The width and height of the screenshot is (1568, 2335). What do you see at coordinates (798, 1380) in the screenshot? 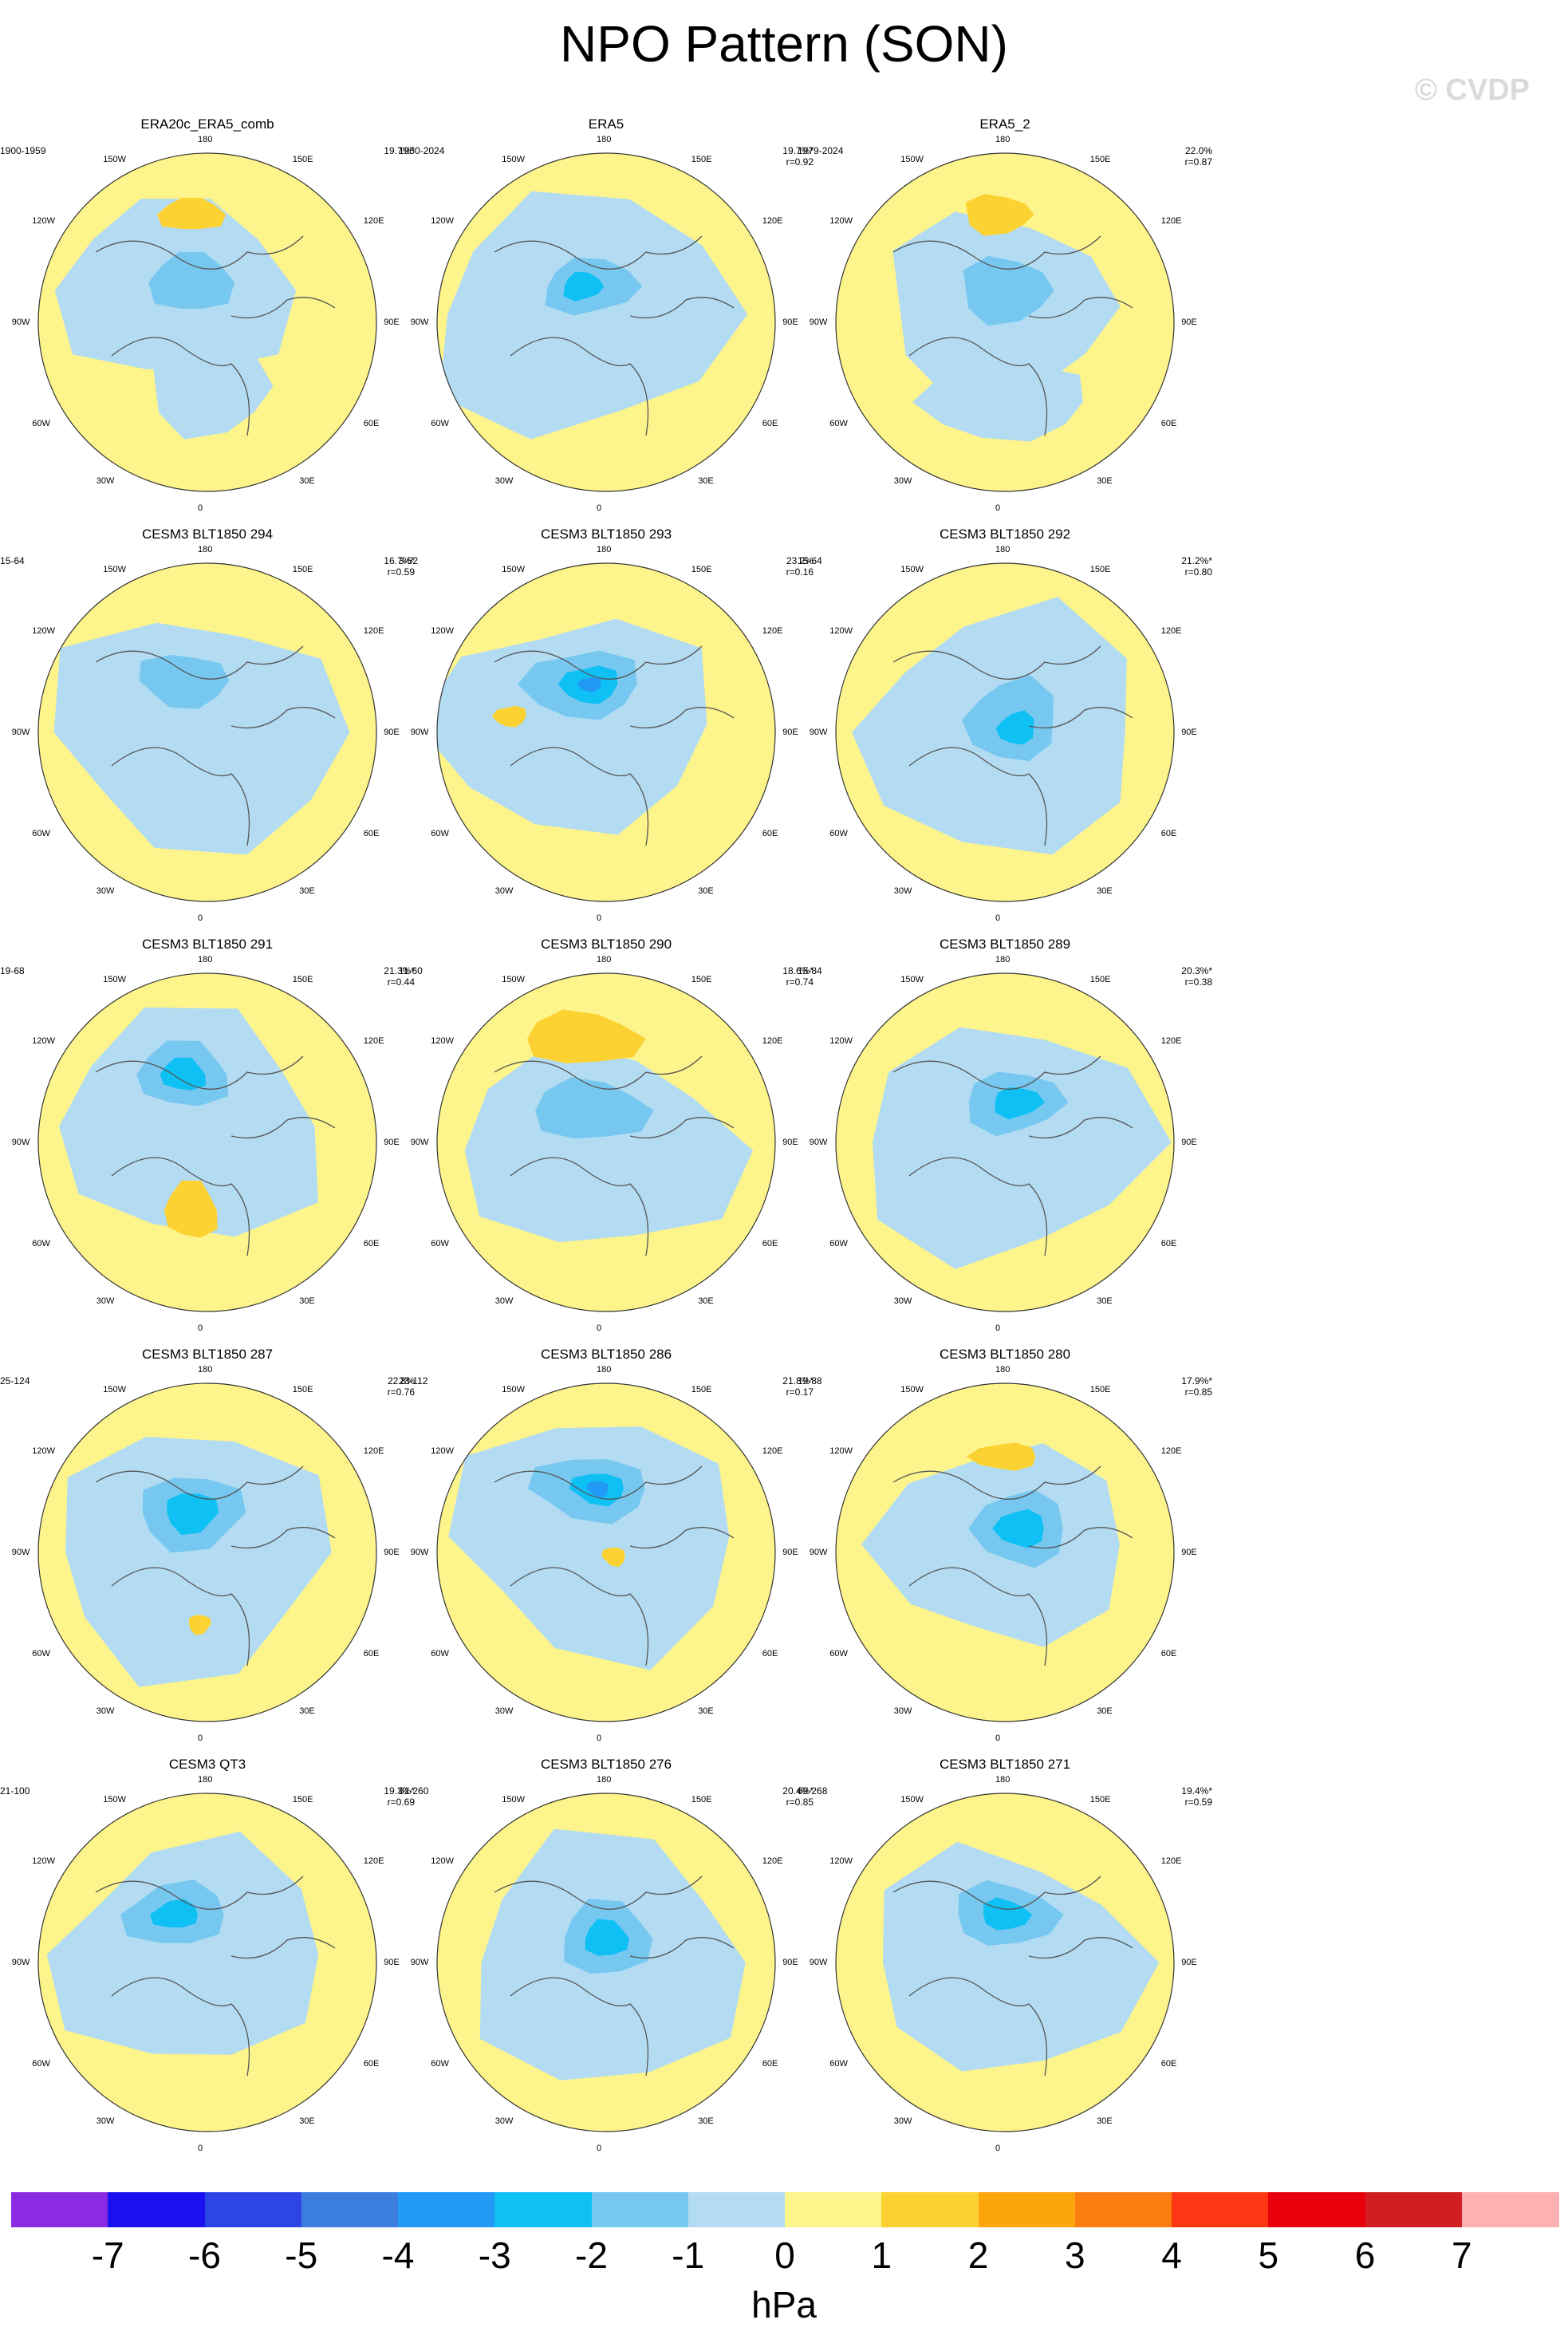
I see `panel-pct-variance: 21.8%*` at bounding box center [798, 1380].